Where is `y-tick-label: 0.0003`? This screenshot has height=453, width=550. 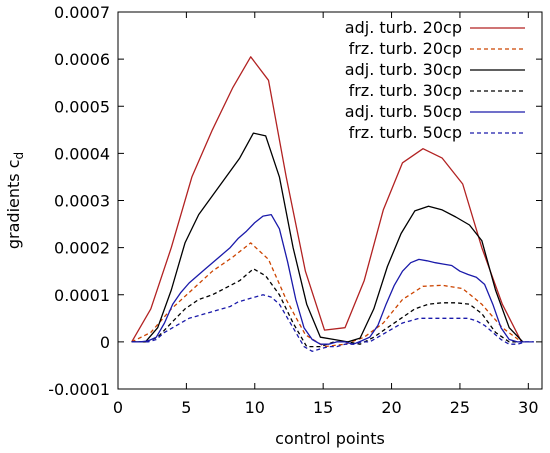
y-tick-label: 0.0003 is located at coordinates (82, 201).